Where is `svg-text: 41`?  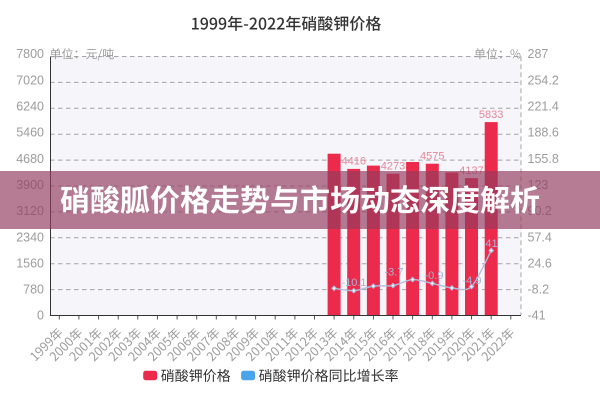 svg-text: 41 is located at coordinates (491, 244).